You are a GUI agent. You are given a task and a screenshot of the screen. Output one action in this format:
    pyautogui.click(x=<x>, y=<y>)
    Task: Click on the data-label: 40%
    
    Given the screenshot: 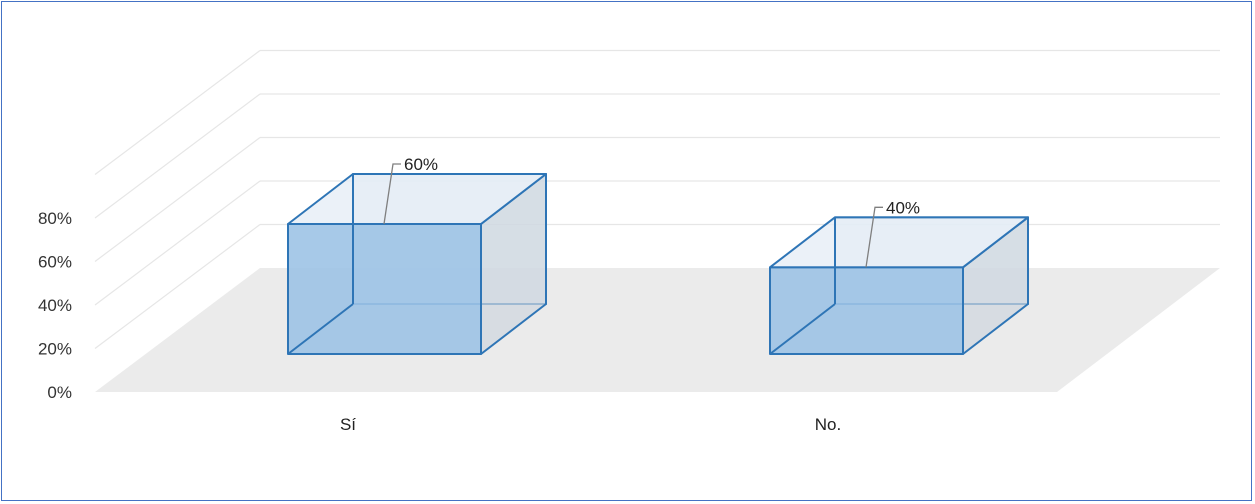 What is the action you would take?
    pyautogui.click(x=903, y=207)
    